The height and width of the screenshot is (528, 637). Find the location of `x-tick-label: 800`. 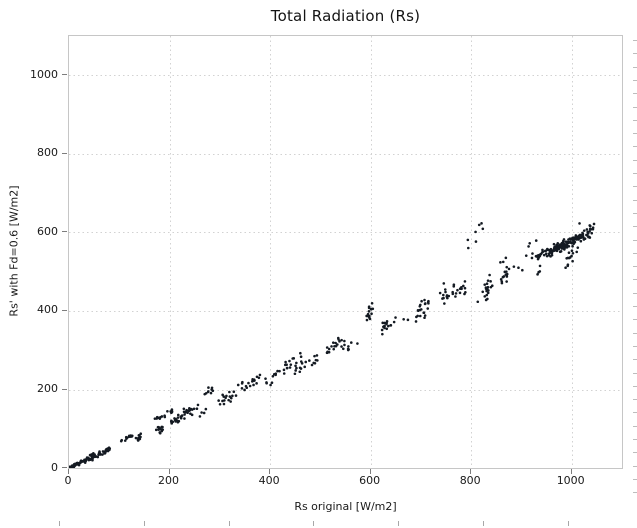

x-tick-label: 800 is located at coordinates (470, 480).